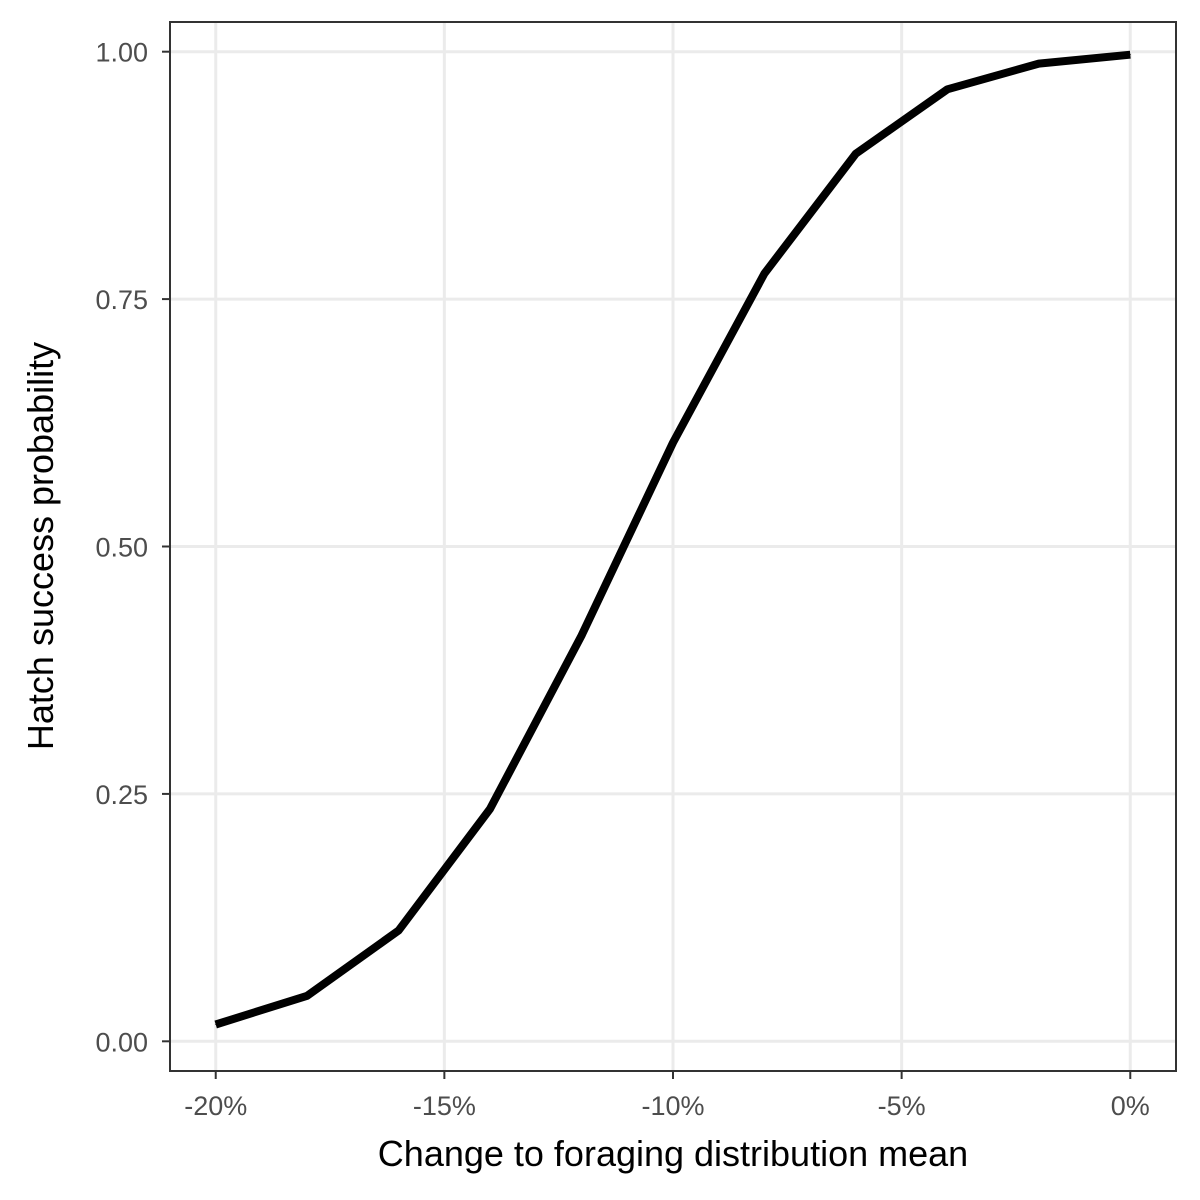 Image resolution: width=1200 pixels, height=1200 pixels. Describe the element at coordinates (121, 1042) in the screenshot. I see `y-tick-label: 0.00` at that location.